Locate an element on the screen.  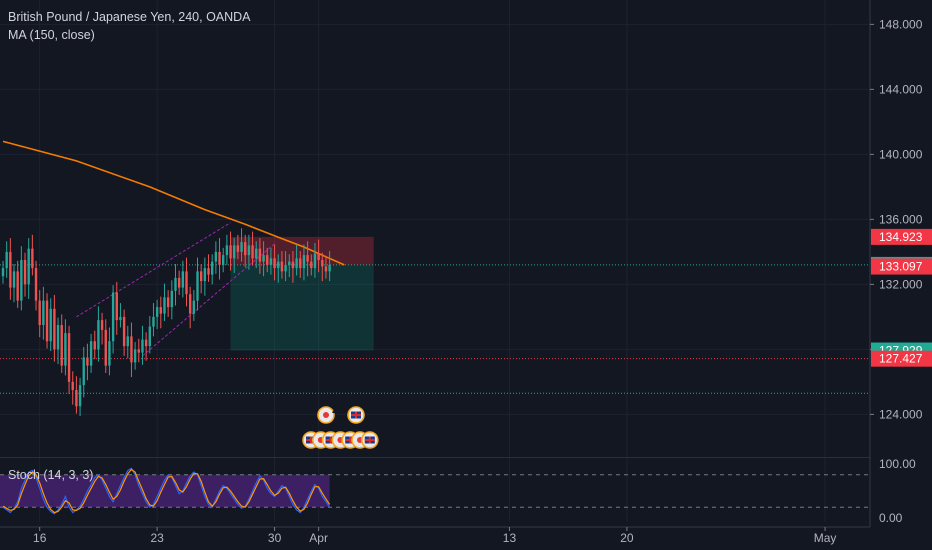
time-tick-label: 16 is located at coordinates (40, 538).